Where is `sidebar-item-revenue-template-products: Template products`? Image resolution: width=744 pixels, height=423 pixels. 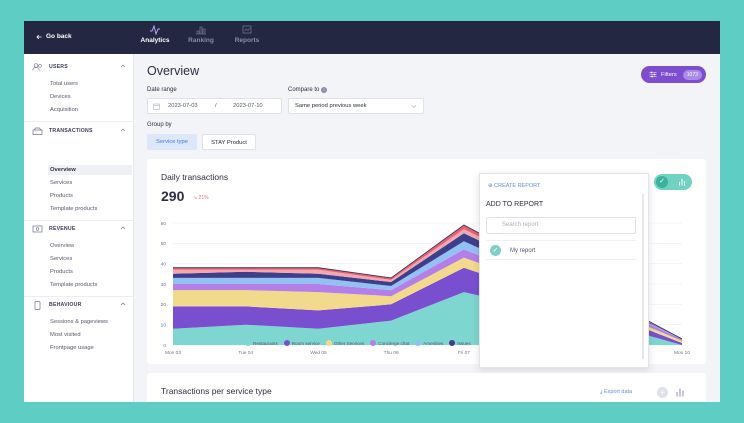 sidebar-item-revenue-template-products: Template products is located at coordinates (74, 285).